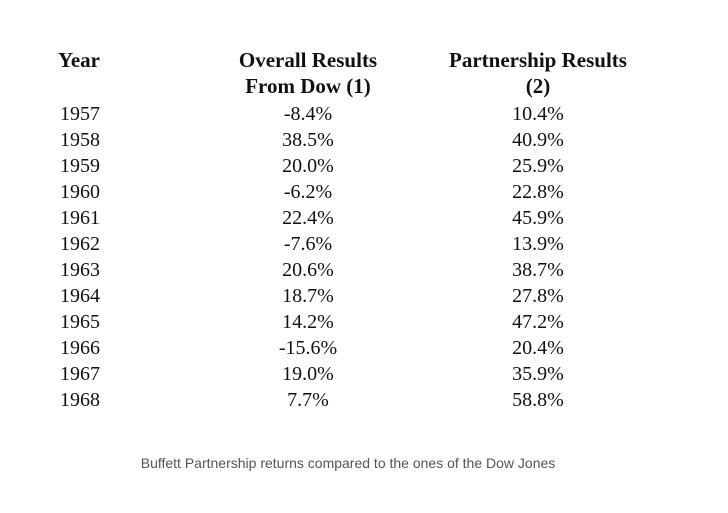 This screenshot has width=728, height=513. I want to click on partnership-result-cell: 58.8%, so click(538, 400).